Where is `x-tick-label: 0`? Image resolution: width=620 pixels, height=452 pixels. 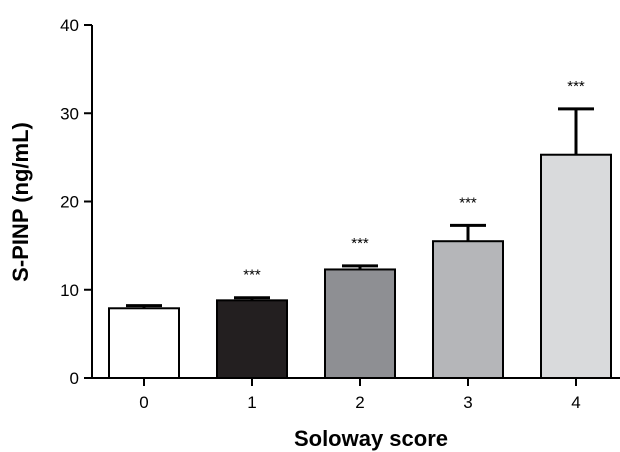
x-tick-label: 0 is located at coordinates (143, 402).